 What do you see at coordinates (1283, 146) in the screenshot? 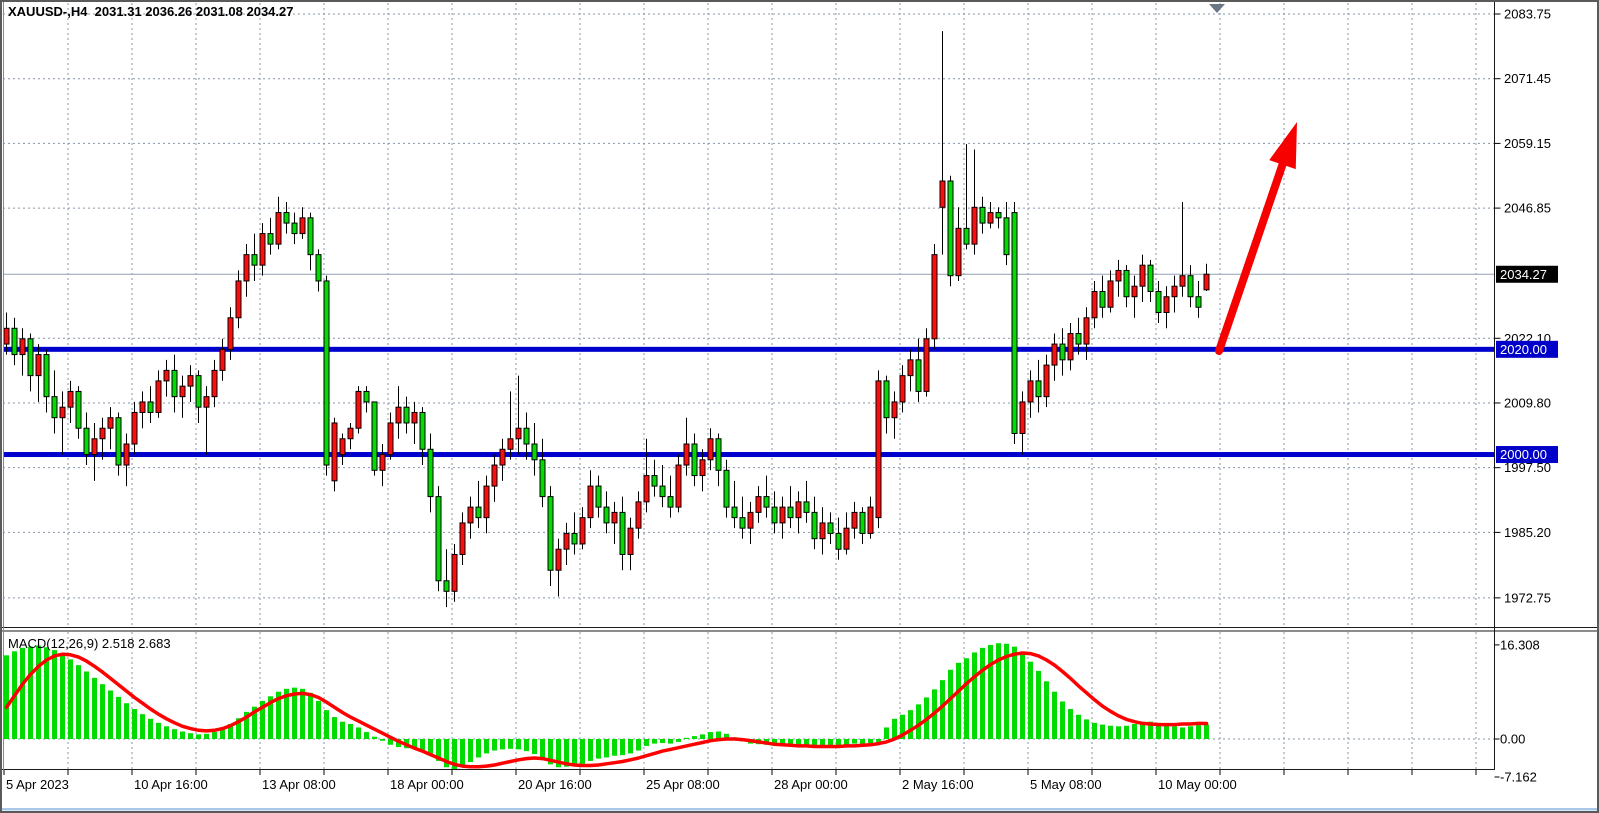
I see `trend-arrow-head` at bounding box center [1283, 146].